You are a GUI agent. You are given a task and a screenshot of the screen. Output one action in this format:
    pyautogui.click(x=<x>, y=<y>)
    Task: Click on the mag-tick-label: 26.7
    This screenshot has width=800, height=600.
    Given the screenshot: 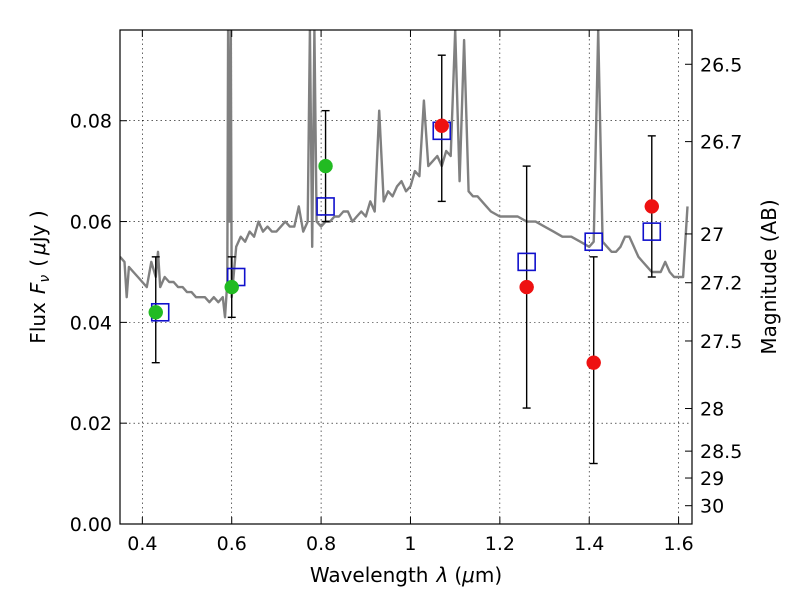 What is the action you would take?
    pyautogui.click(x=721, y=143)
    